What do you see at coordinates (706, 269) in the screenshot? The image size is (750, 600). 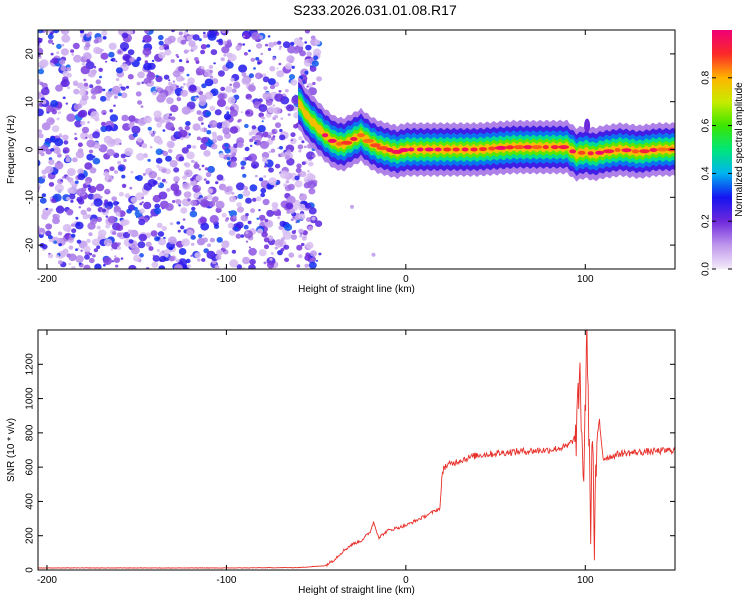 I see `colorbar-tick-label: 0.0` at bounding box center [706, 269].